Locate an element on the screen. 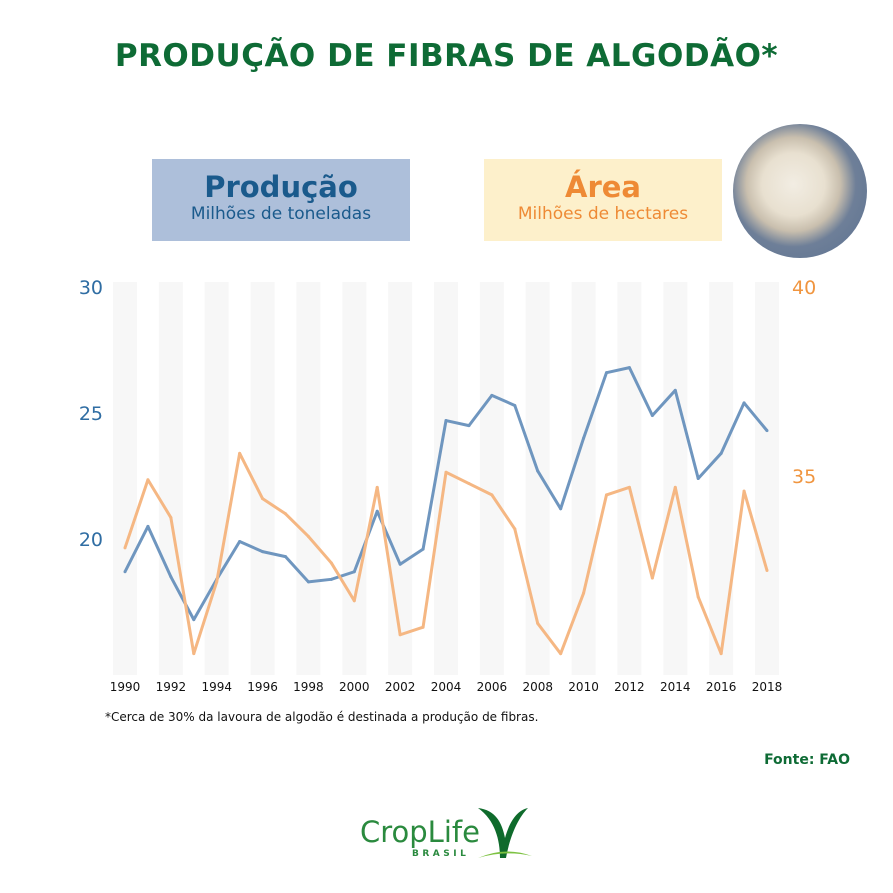  x-tick-label: 1996 is located at coordinates (262, 687).